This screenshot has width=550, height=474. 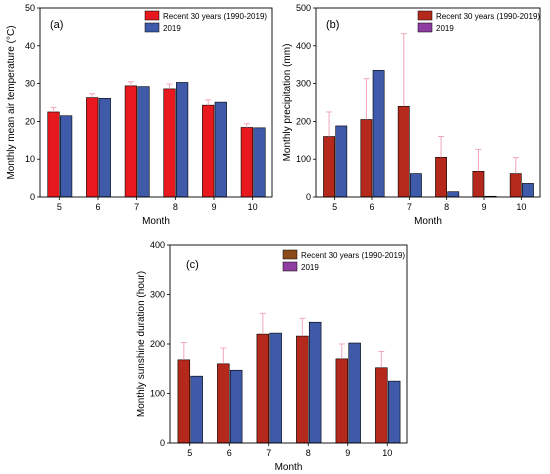 I want to click on y-tick-label: 10, so click(x=30, y=159).